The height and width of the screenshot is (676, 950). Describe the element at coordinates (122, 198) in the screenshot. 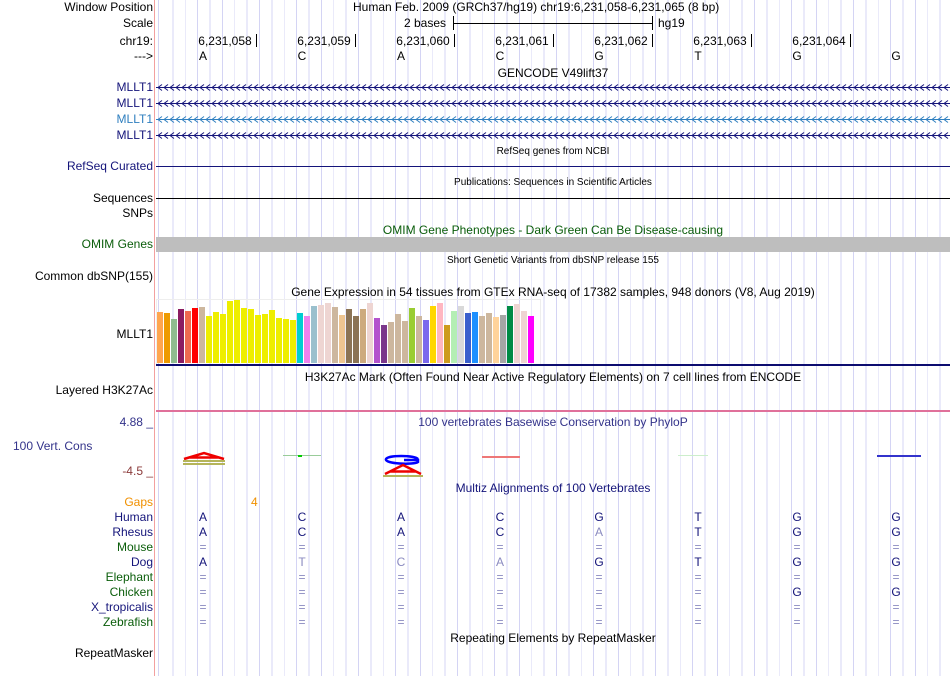

I see `publications-track-label: Sequences` at that location.